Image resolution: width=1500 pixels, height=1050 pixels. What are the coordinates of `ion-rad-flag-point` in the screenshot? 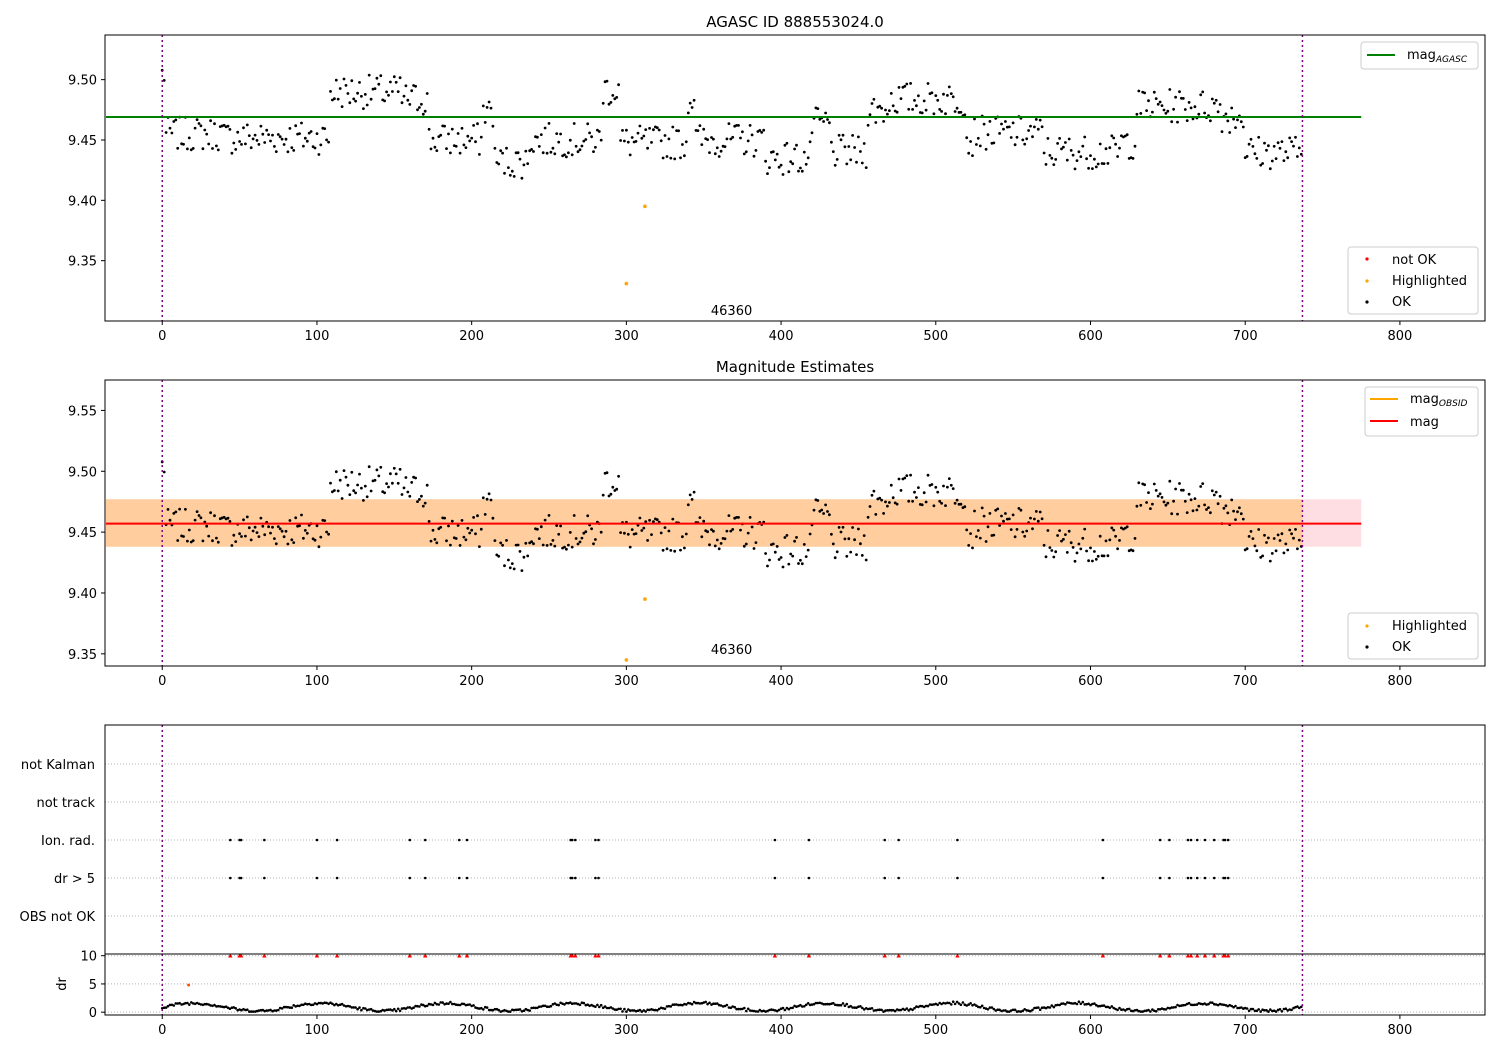 It's located at (572, 840).